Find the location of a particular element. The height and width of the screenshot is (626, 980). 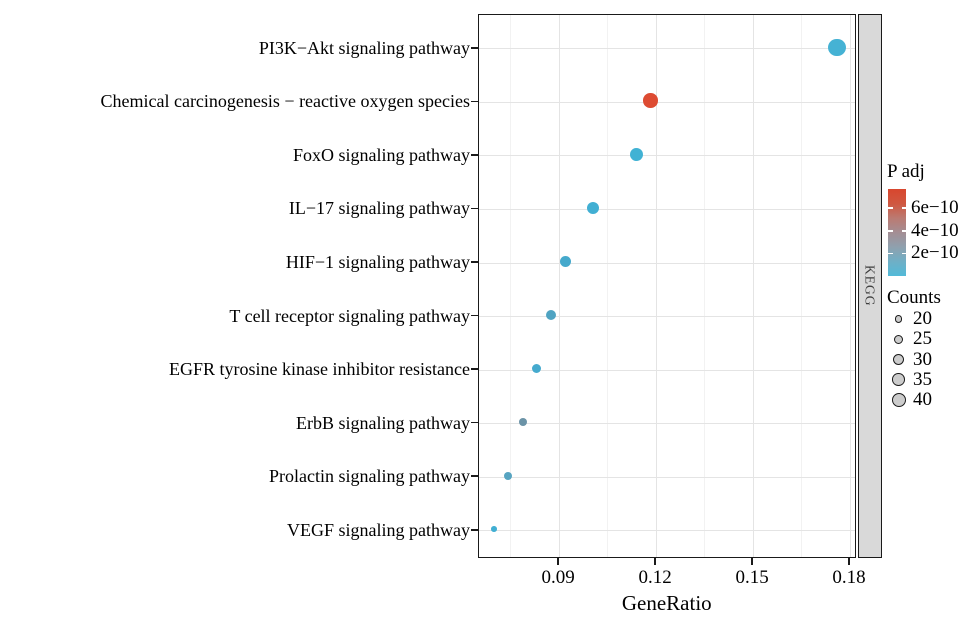

padj-colorbar is located at coordinates (897, 232).